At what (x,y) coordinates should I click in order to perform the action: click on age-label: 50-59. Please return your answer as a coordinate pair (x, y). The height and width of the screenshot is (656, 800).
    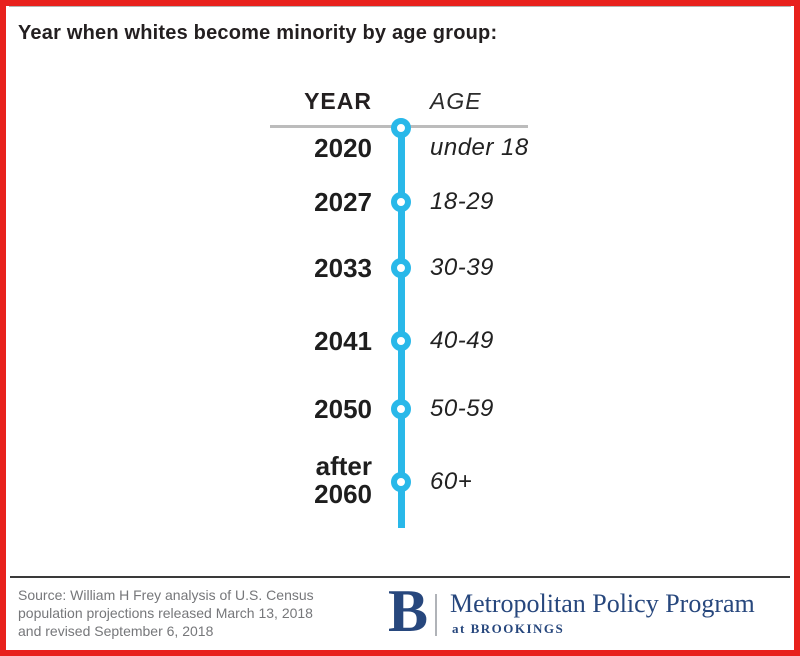
    Looking at the image, I should click on (462, 408).